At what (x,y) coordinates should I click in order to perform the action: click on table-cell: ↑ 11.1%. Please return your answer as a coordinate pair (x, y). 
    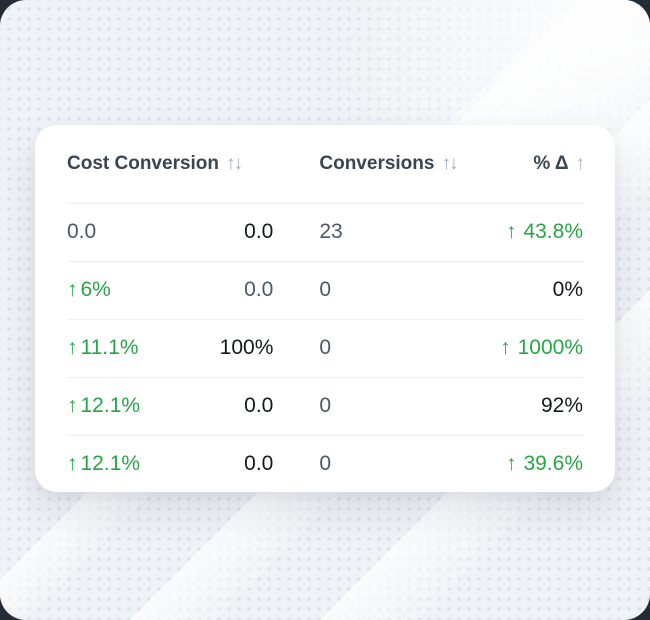
    Looking at the image, I should click on (129, 347).